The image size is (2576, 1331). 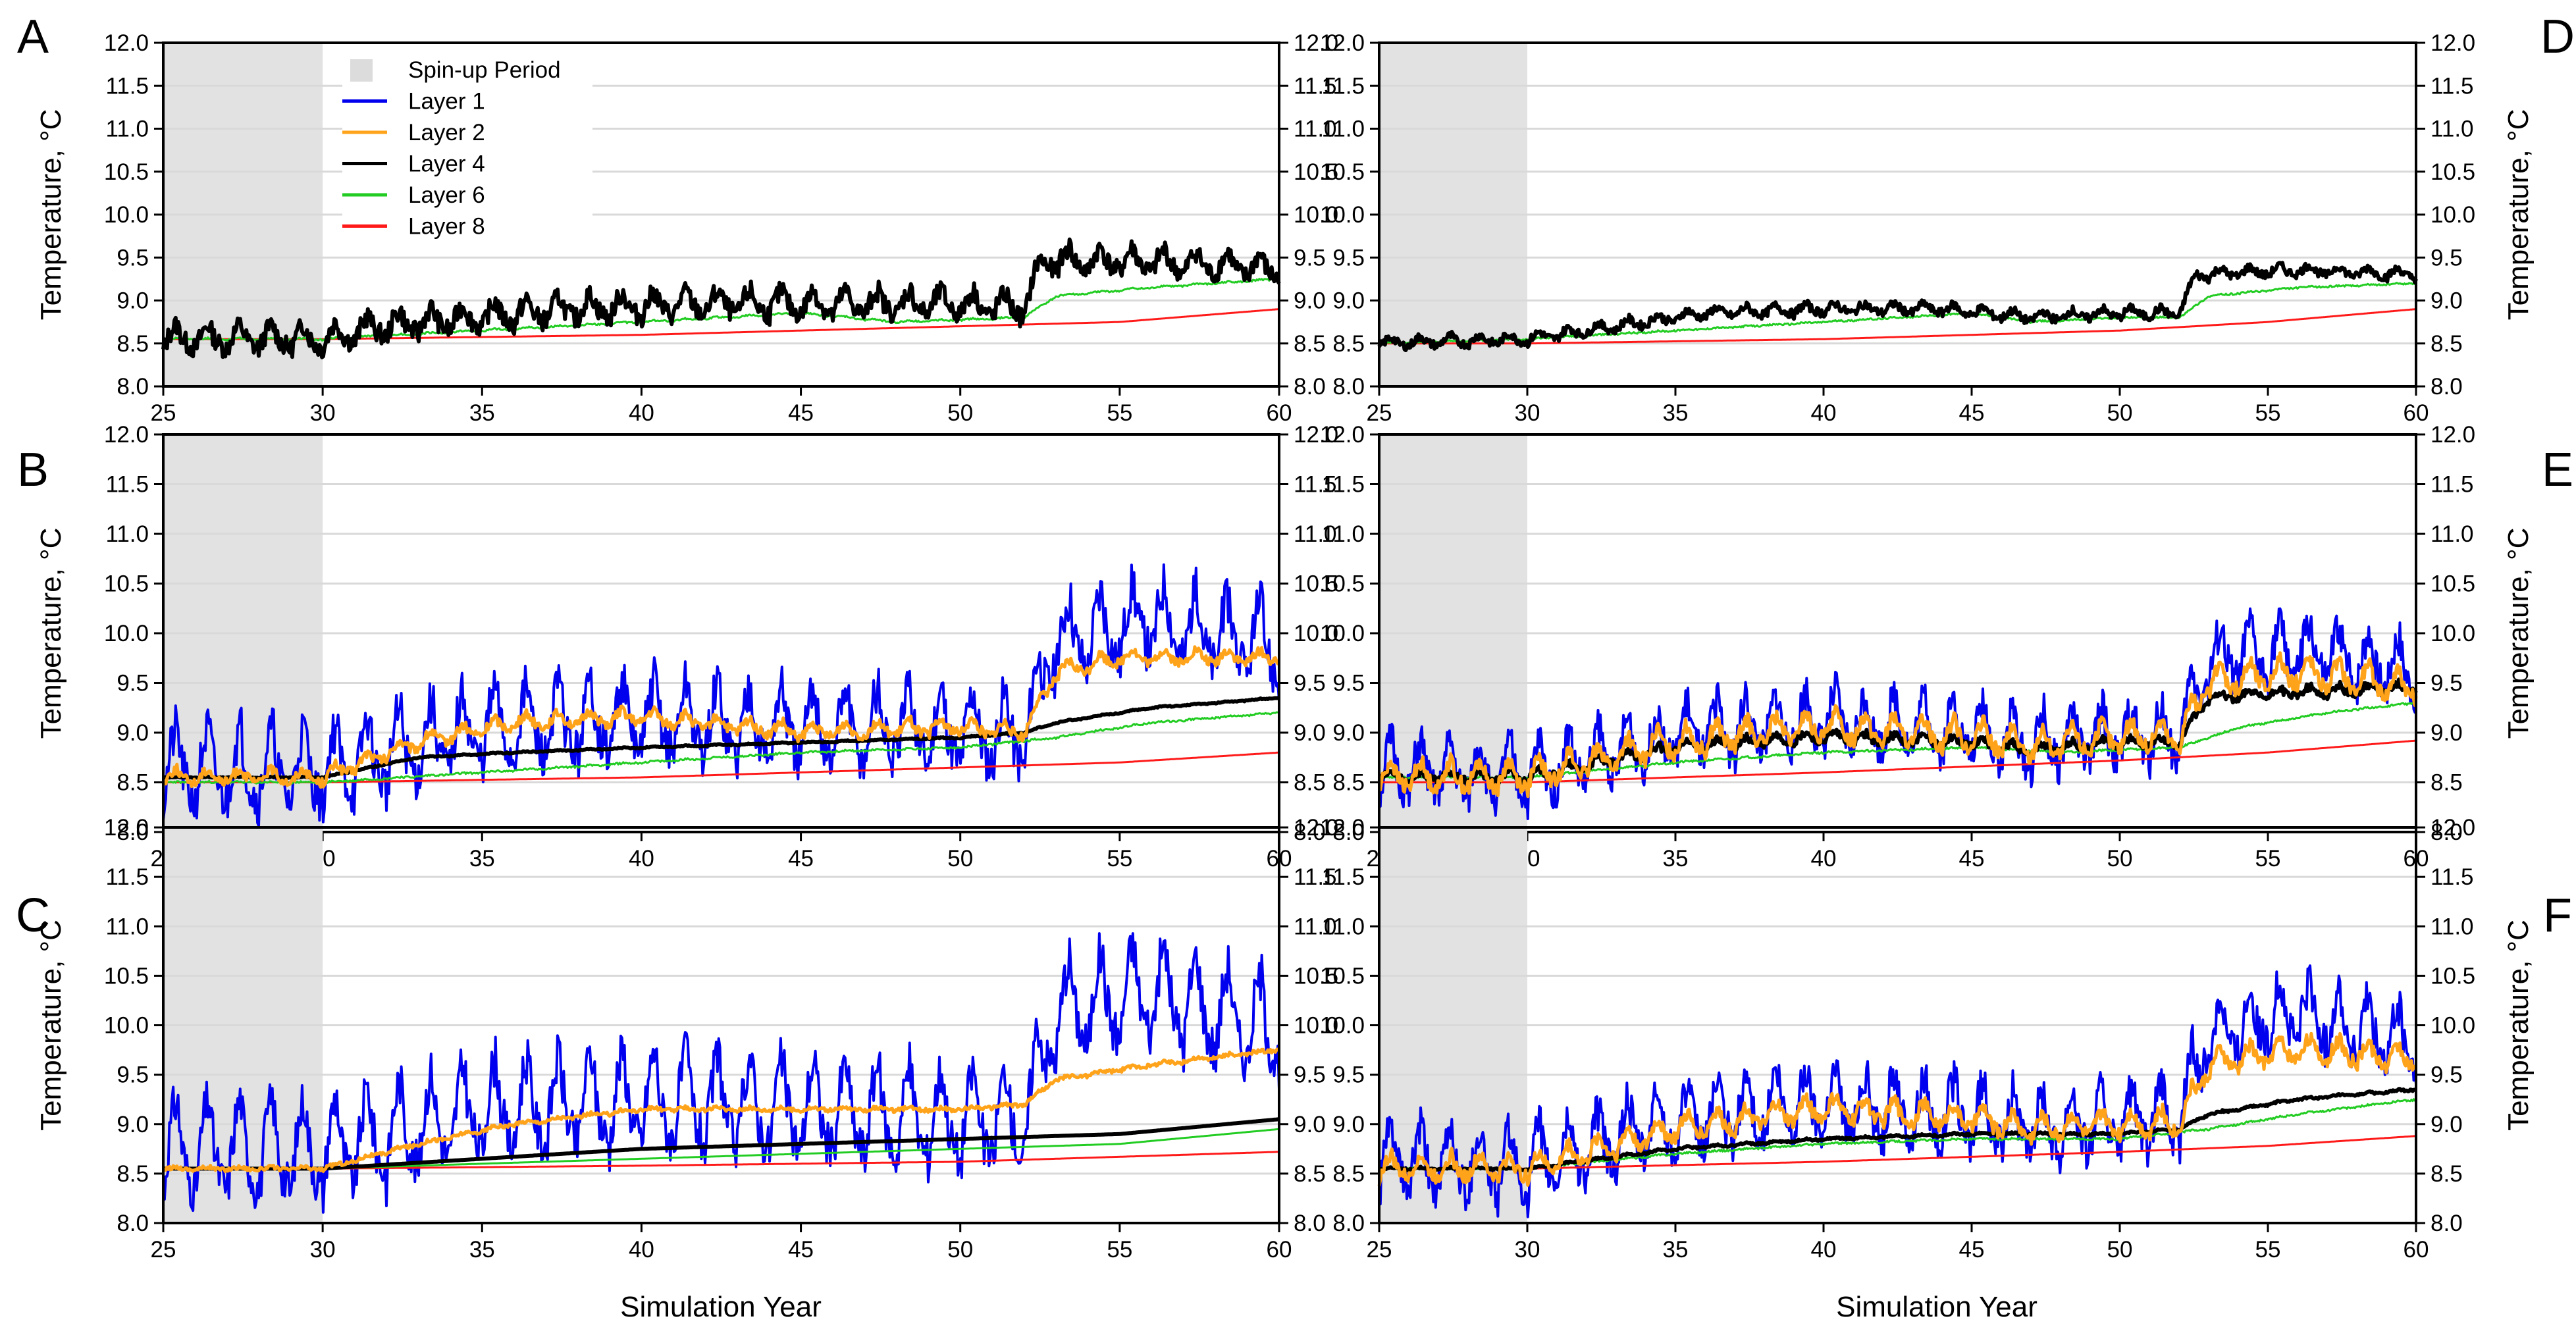 What do you see at coordinates (1676, 859) in the screenshot?
I see `x-tick-label: 35` at bounding box center [1676, 859].